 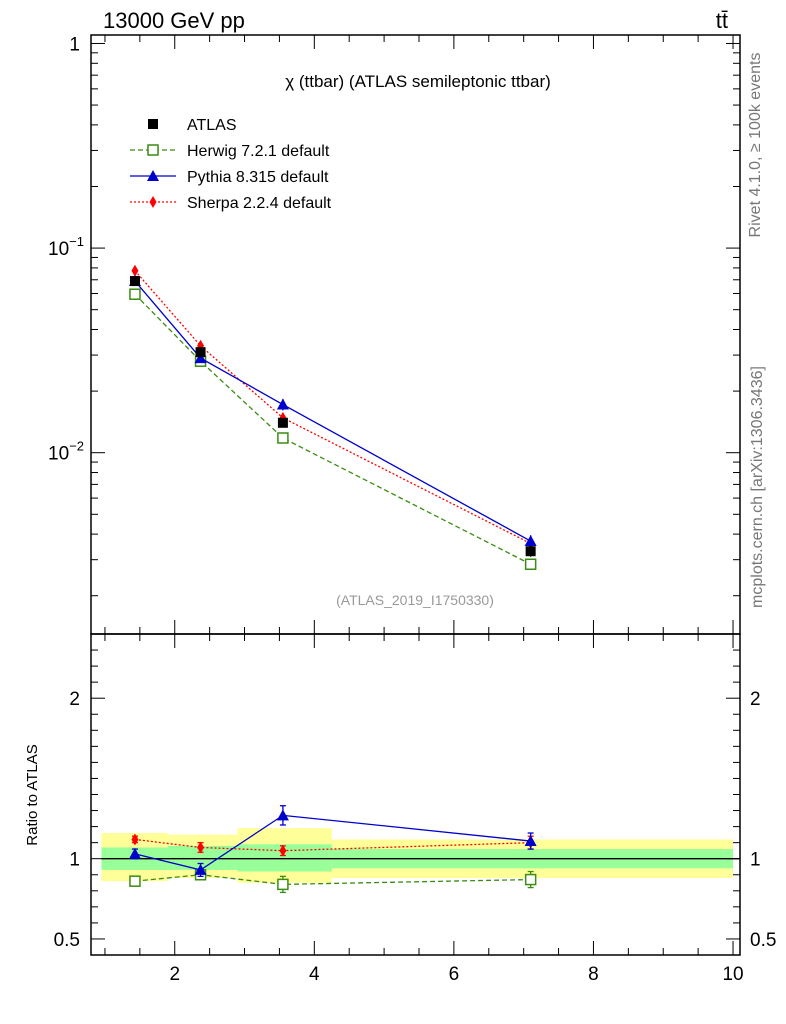 What do you see at coordinates (174, 974) in the screenshot?
I see `x-tick-label: 2` at bounding box center [174, 974].